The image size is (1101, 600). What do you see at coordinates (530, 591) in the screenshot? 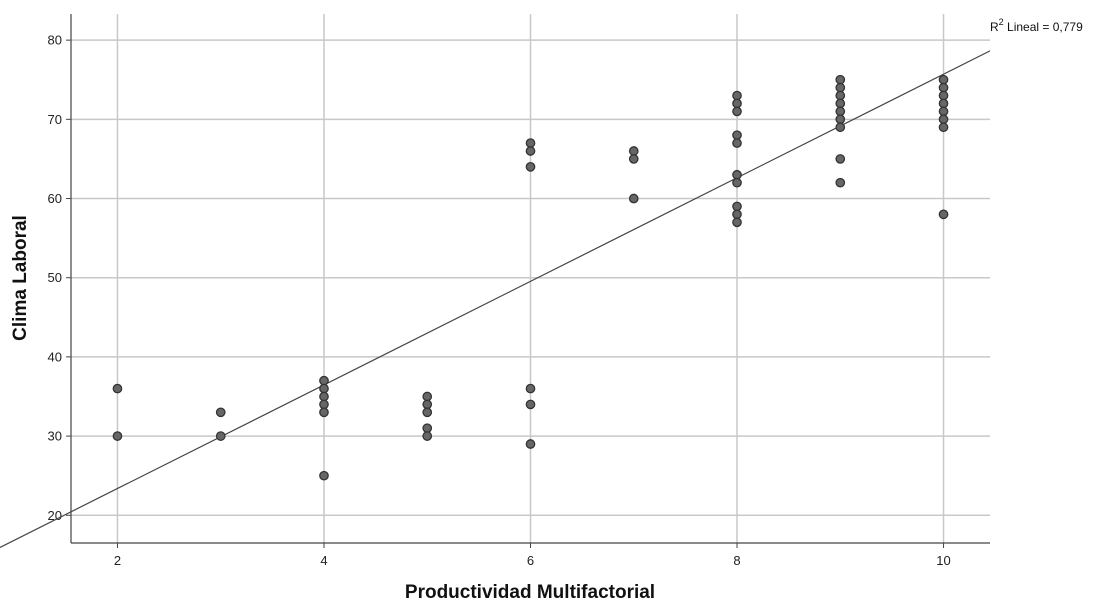
I see `x-axis-title: Productividad Multifactorial` at bounding box center [530, 591].